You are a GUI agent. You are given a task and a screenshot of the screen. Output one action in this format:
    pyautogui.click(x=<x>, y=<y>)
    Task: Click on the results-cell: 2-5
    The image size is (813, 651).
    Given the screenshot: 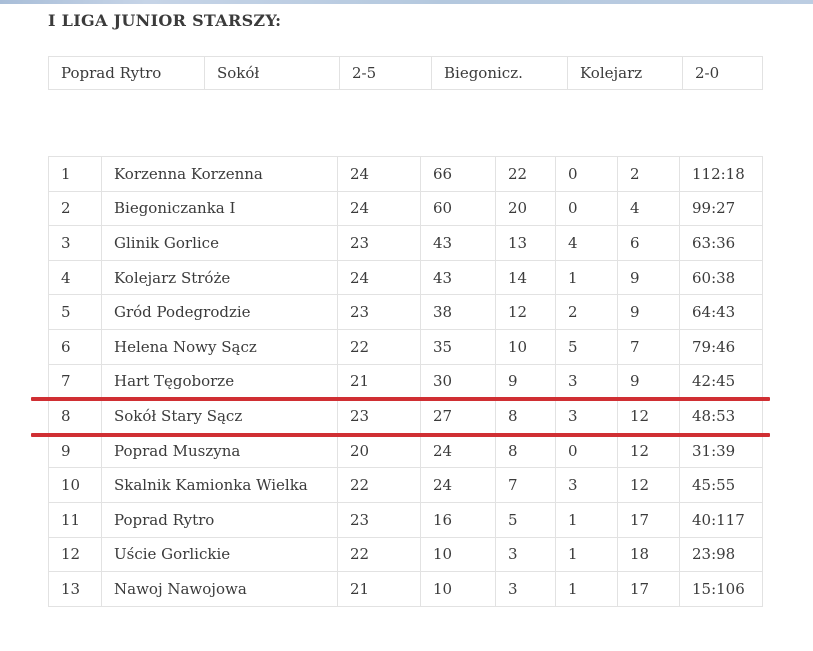 What is the action you would take?
    pyautogui.click(x=385, y=73)
    